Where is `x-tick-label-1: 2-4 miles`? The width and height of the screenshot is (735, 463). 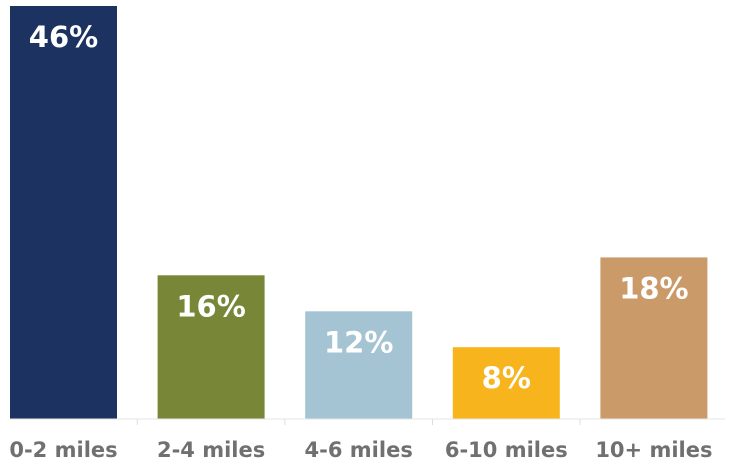 x-tick-label-1: 2-4 miles is located at coordinates (211, 450).